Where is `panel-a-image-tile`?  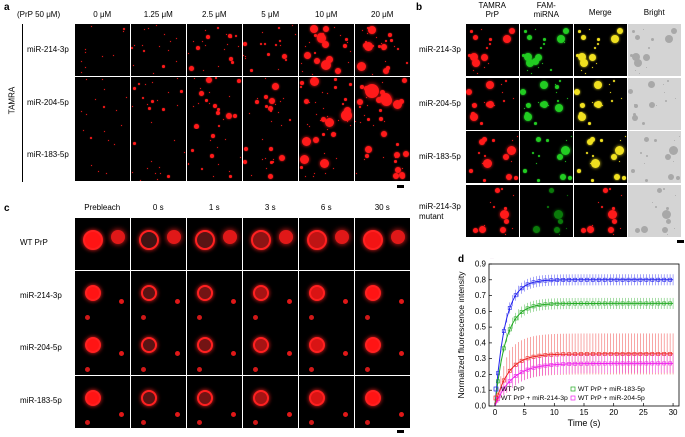
panel-a-image-tile is located at coordinates (102, 102).